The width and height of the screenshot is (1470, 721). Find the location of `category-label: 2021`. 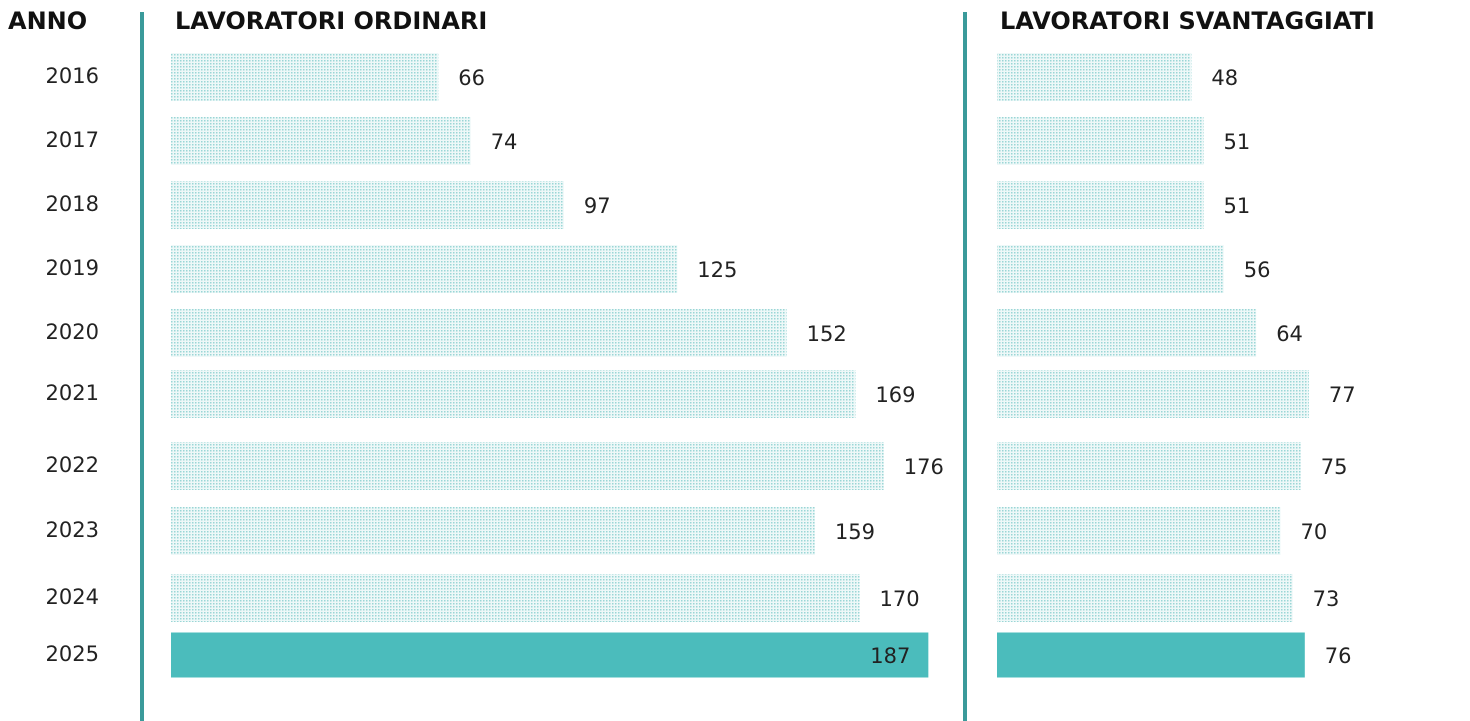

category-label: 2021 is located at coordinates (72, 393).